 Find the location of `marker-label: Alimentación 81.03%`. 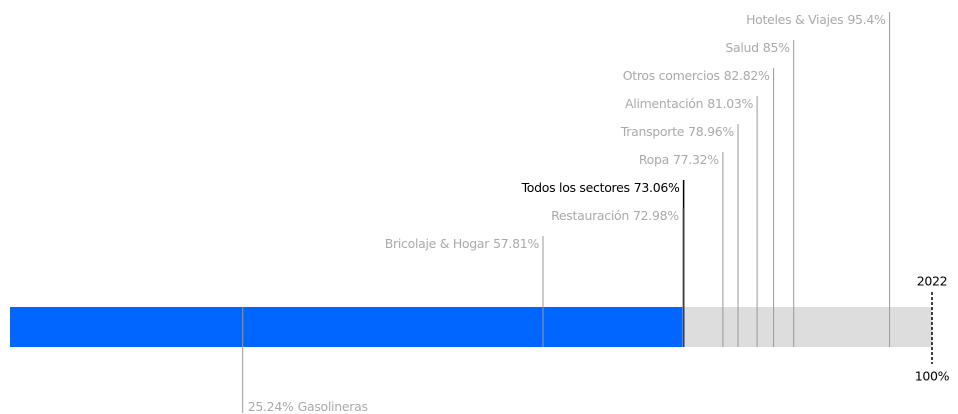

marker-label: Alimentación 81.03% is located at coordinates (689, 103).